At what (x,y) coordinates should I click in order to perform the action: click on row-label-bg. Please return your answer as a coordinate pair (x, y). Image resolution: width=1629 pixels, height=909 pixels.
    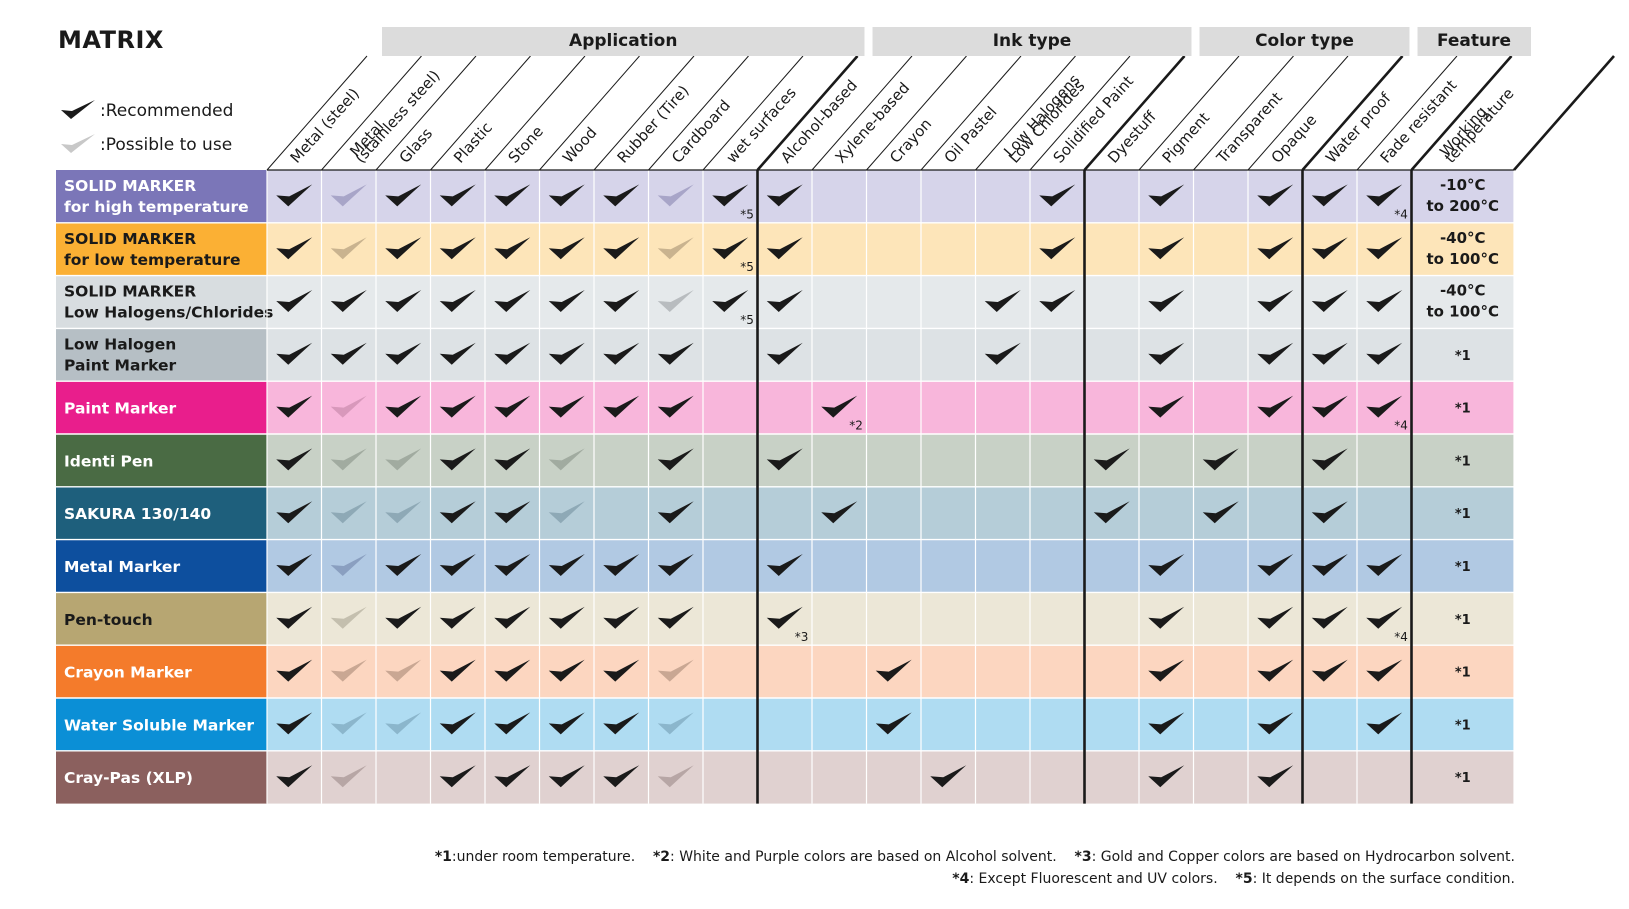
    Looking at the image, I should click on (161, 619).